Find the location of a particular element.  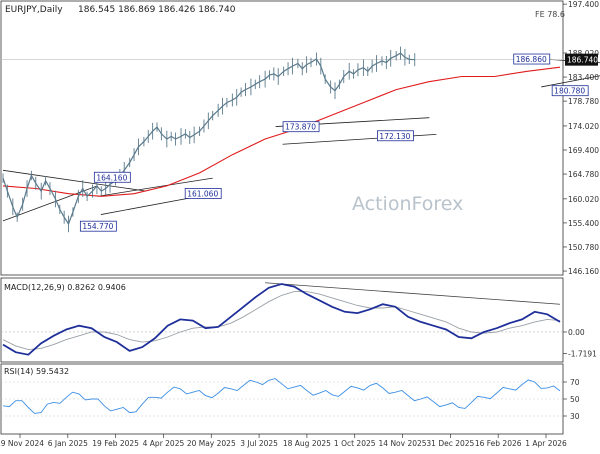

annotation-label: 173.870 is located at coordinates (300, 127).